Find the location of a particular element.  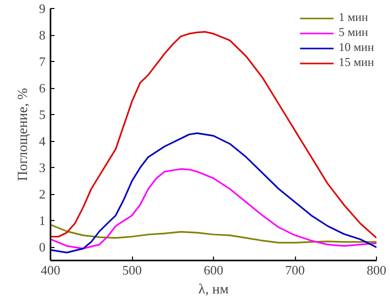

y-tick-label: 9 is located at coordinates (42, 8).